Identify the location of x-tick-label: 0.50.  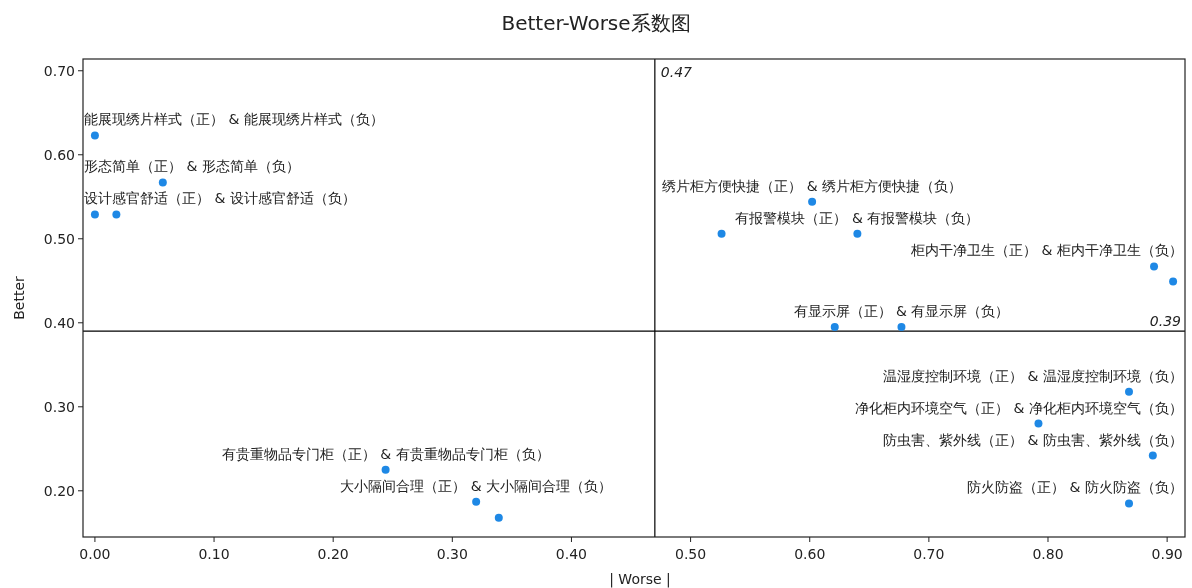
(691, 554).